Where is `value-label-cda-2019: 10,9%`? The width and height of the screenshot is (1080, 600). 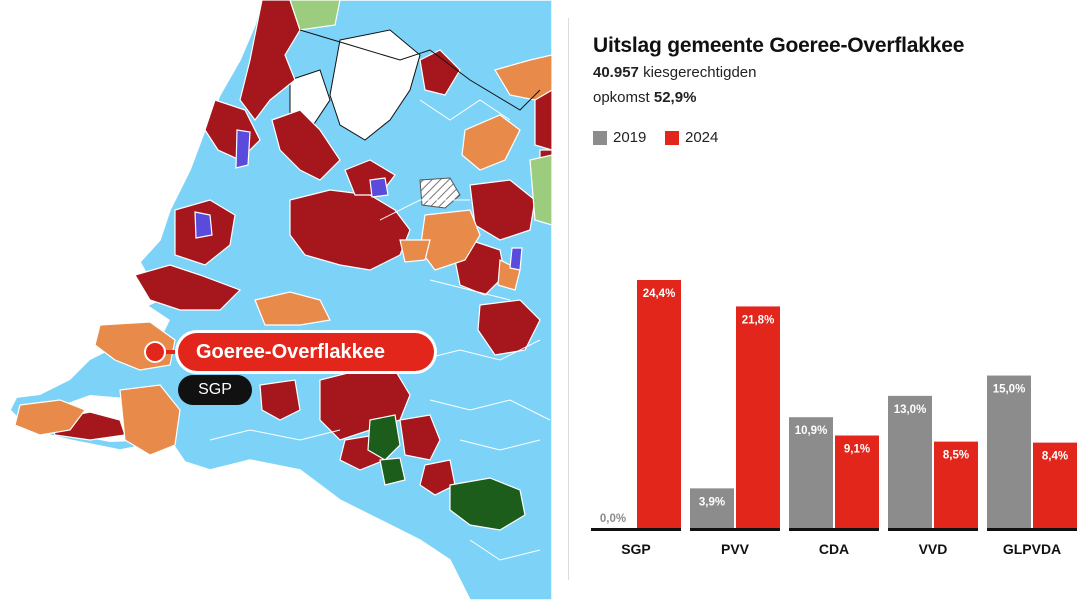
value-label-cda-2019: 10,9% is located at coordinates (811, 431).